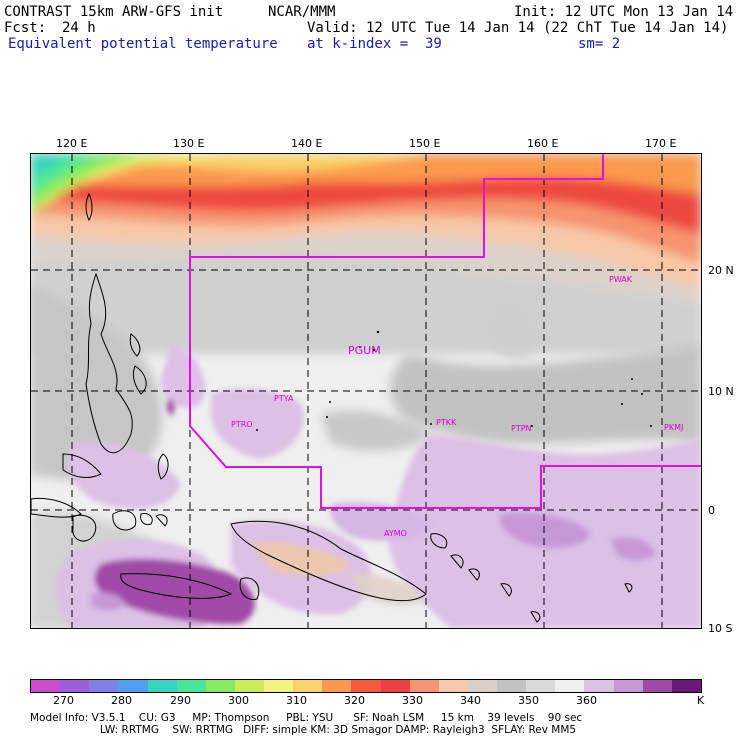 This screenshot has height=740, width=740. I want to click on lat-label: 10 S, so click(720, 628).